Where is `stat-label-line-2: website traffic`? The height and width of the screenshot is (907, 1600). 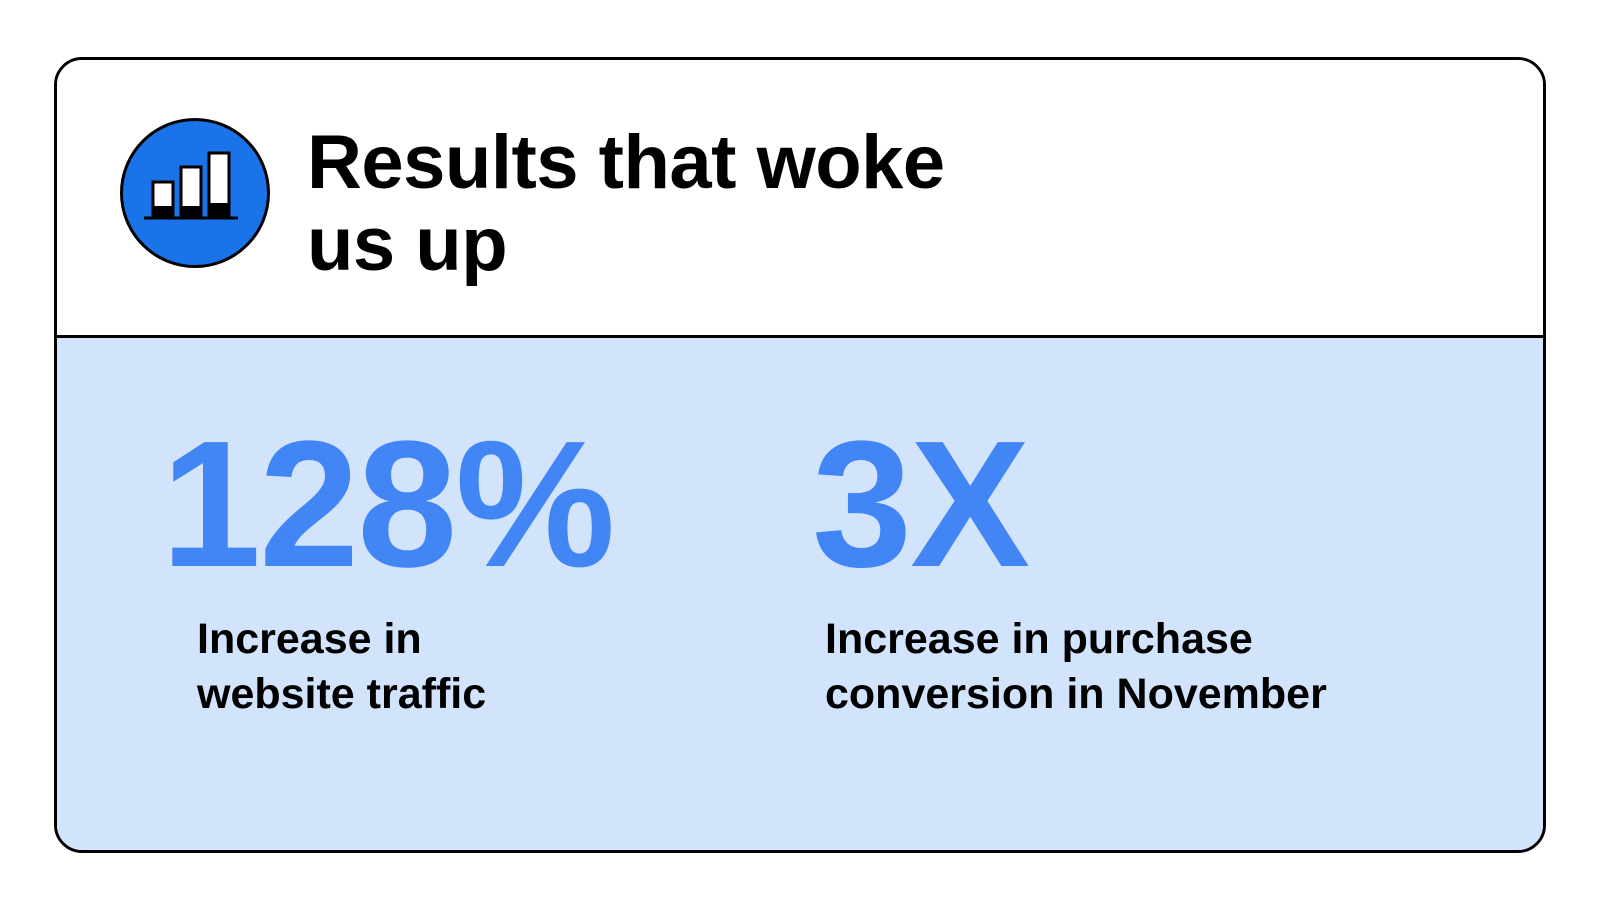
stat-label-line-2: website traffic is located at coordinates (342, 694).